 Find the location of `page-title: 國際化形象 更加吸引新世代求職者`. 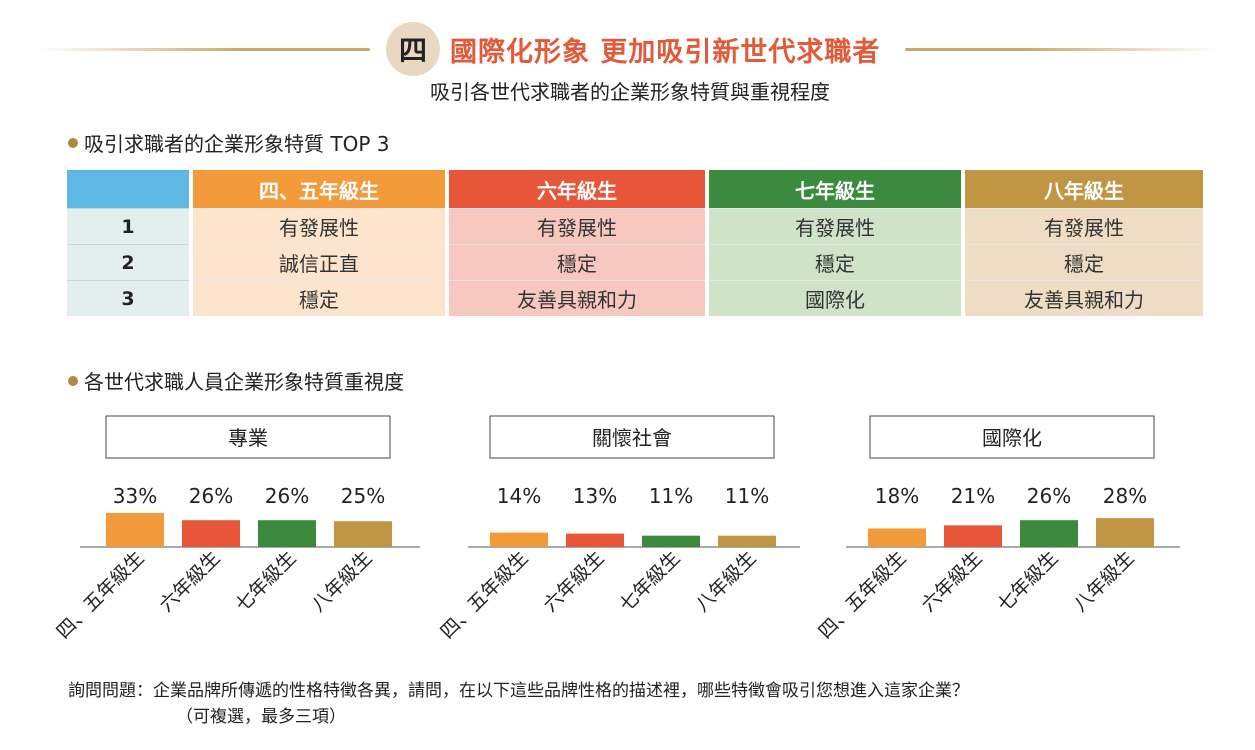

page-title: 國際化形象 更加吸引新世代求職者 is located at coordinates (665, 52).